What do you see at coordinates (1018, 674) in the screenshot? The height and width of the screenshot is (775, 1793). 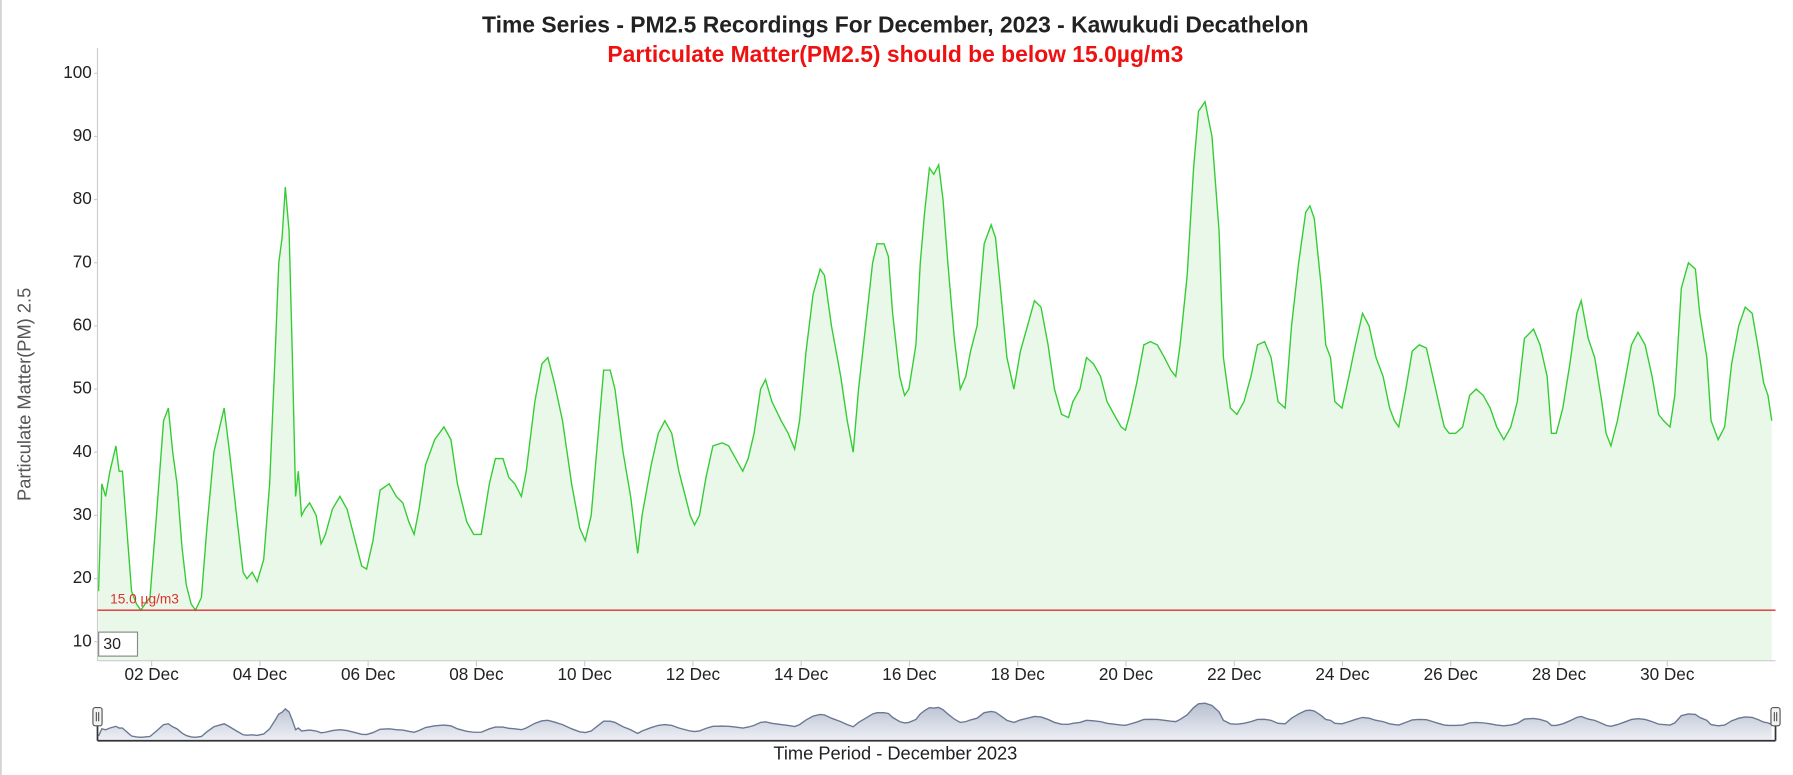 I see `x-tick-label: 18 Dec` at bounding box center [1018, 674].